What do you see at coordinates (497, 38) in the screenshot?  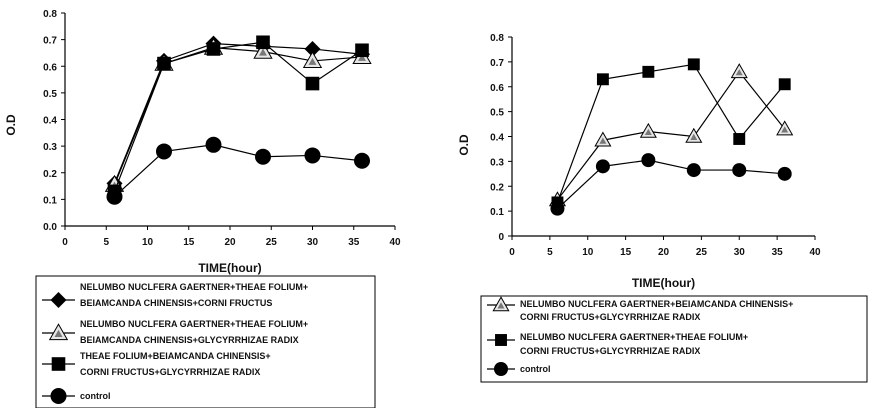 I see `y-tick-label: 0.8` at bounding box center [497, 38].